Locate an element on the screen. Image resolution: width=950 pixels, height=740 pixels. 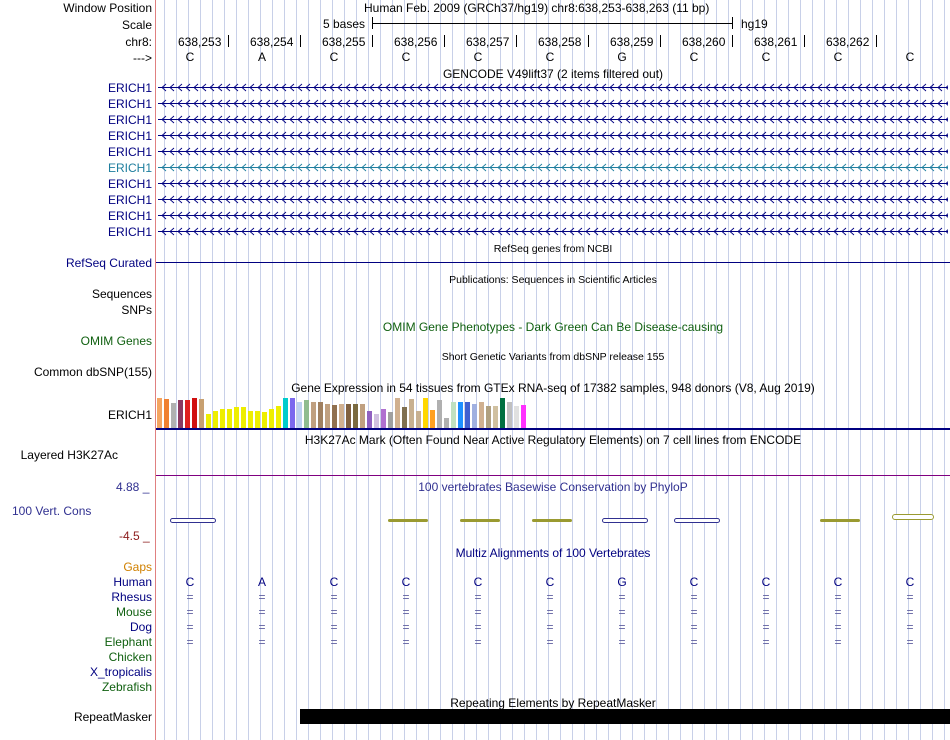
species-label: Dog is located at coordinates (140, 627).